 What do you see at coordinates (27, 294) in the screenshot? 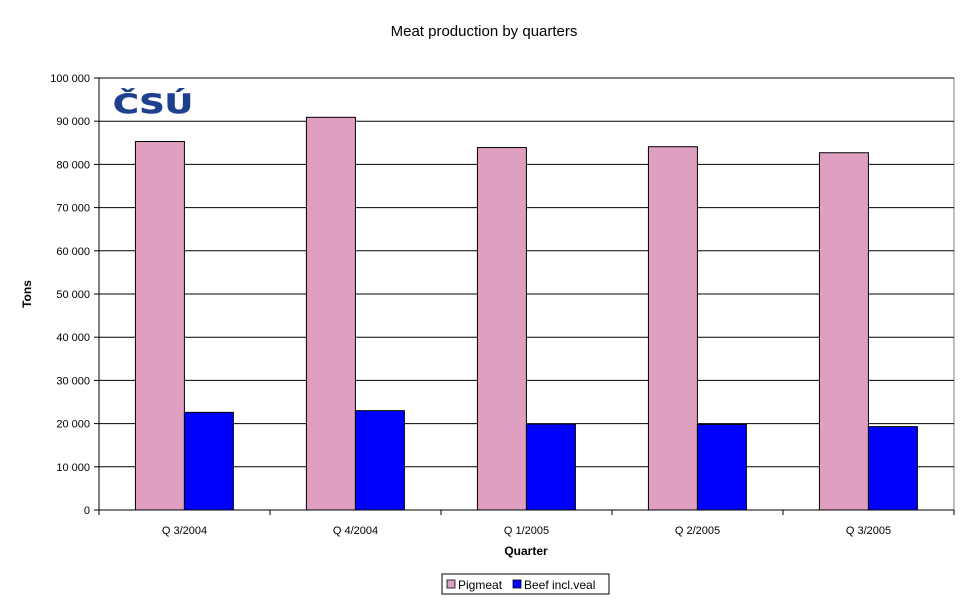
I see `y-axis-title: Tons` at bounding box center [27, 294].